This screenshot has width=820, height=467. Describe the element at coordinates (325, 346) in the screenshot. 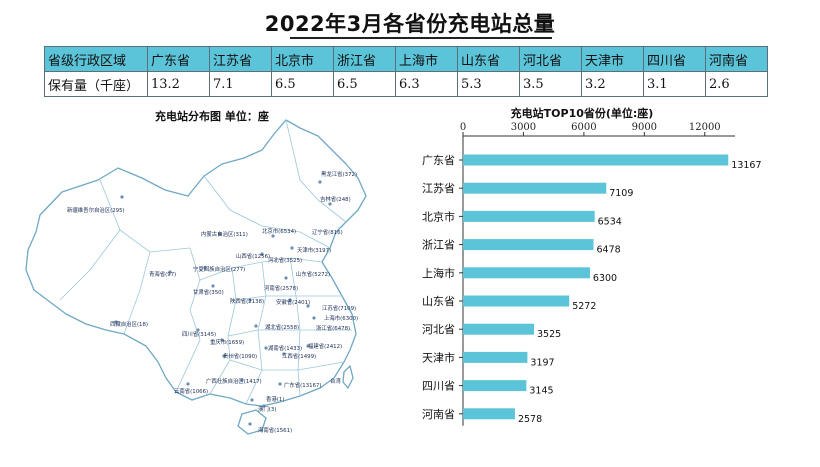

I see `map-label: 福建省(2412)` at that location.